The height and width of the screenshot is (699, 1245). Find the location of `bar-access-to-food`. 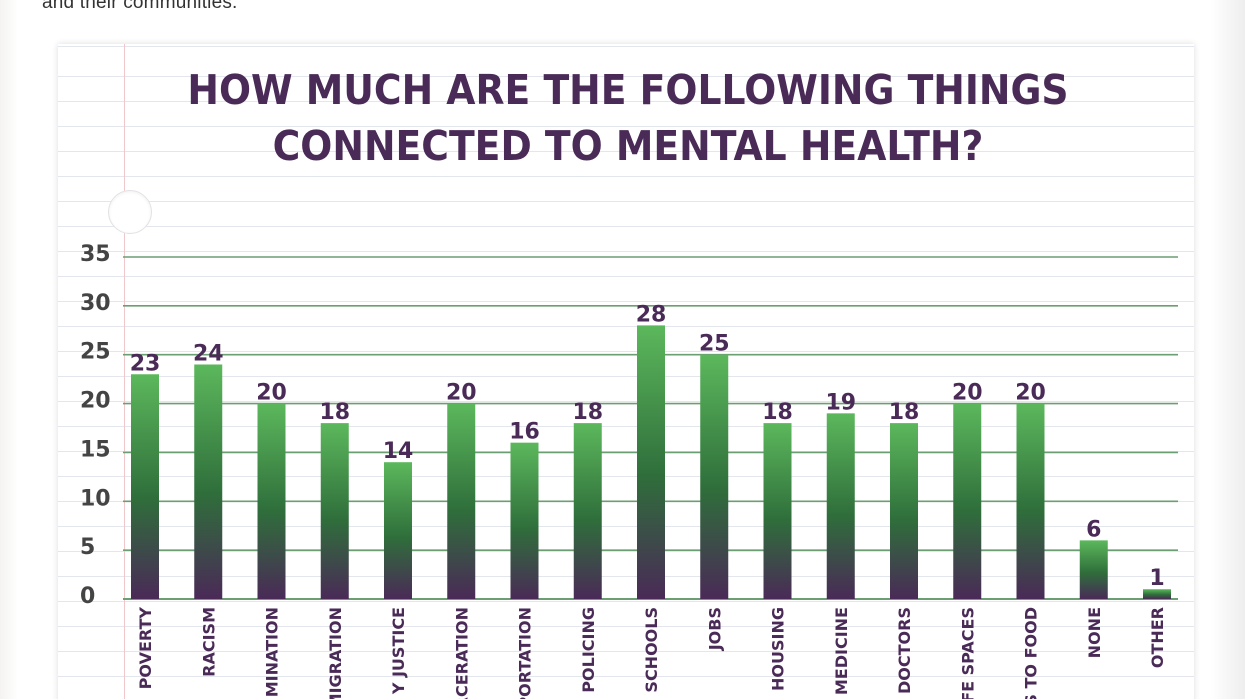

bar-access-to-food is located at coordinates (1030, 501).